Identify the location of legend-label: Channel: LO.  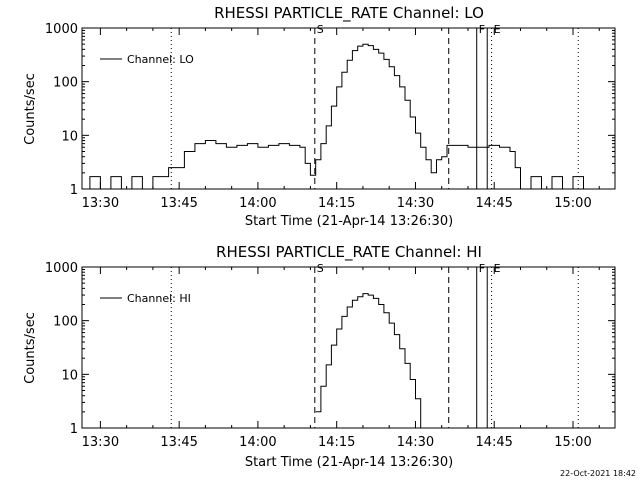
(160, 59).